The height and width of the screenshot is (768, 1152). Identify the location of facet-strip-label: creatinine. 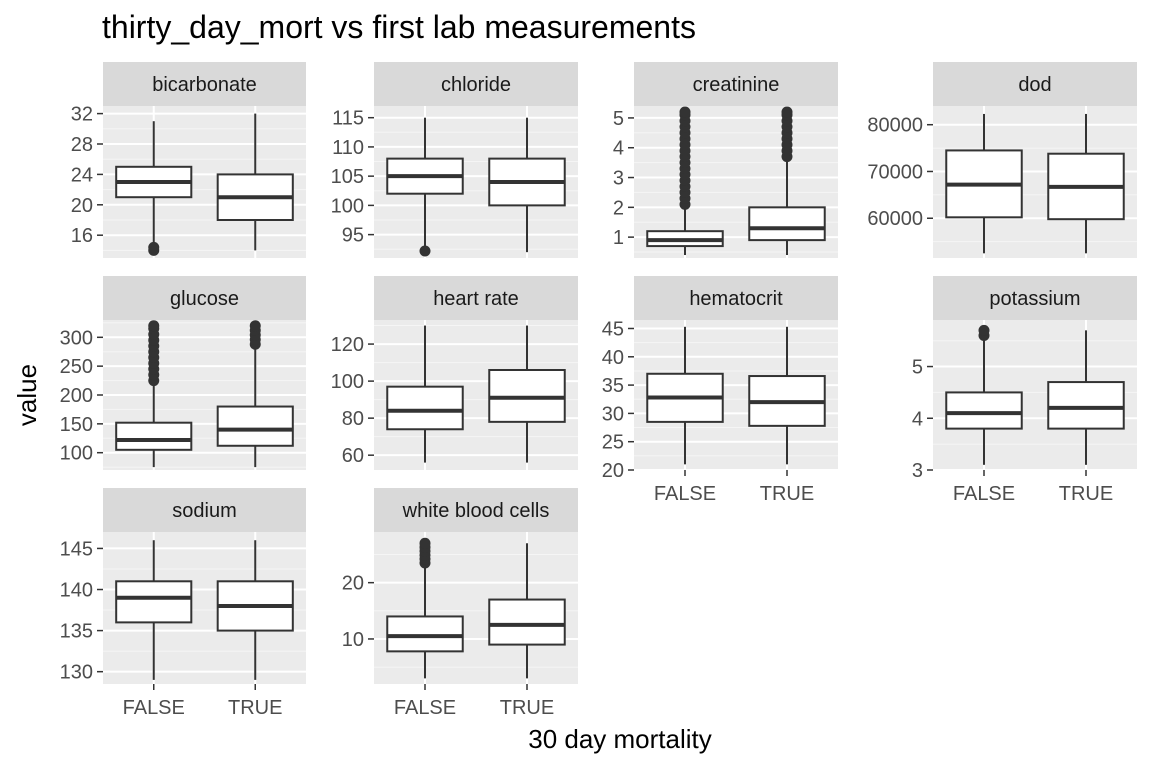
(736, 85).